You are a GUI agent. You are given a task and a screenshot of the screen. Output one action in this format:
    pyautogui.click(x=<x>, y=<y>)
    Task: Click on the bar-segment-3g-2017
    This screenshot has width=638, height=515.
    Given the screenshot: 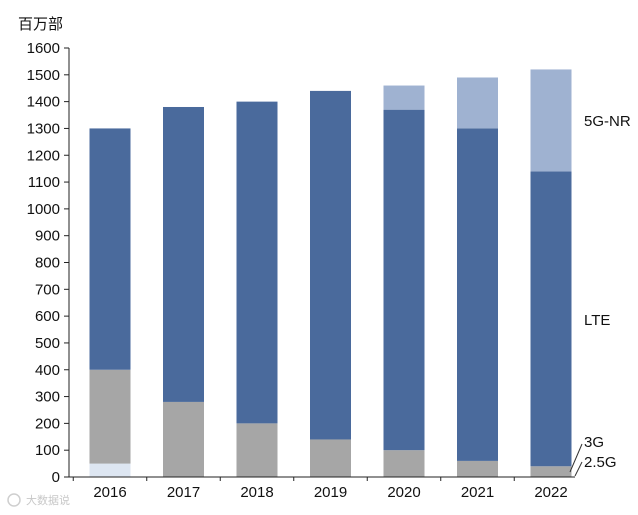 What is the action you would take?
    pyautogui.click(x=183, y=439)
    